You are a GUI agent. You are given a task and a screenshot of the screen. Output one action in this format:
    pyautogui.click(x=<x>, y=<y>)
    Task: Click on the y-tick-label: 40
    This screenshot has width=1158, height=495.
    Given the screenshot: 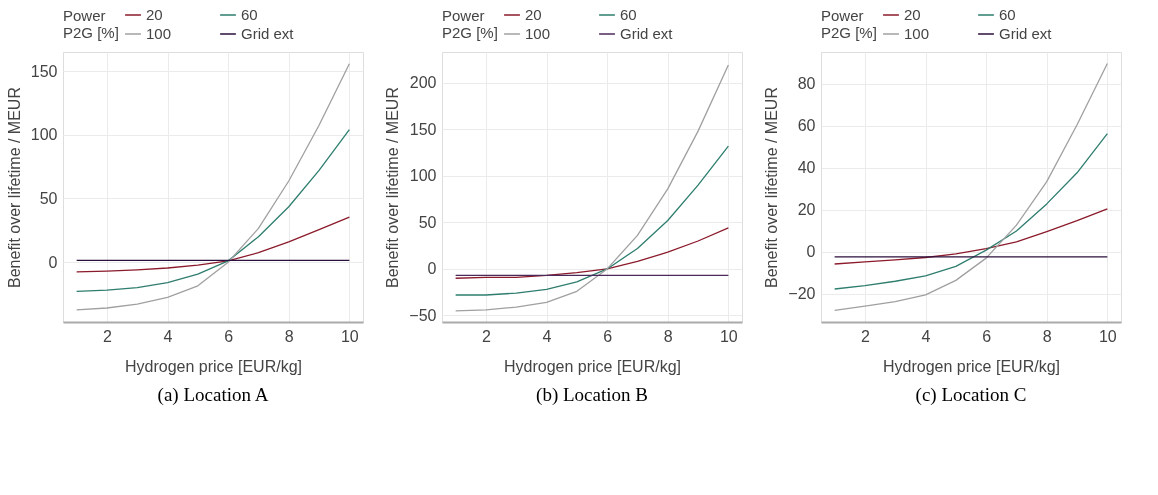 What is the action you would take?
    pyautogui.click(x=806, y=168)
    